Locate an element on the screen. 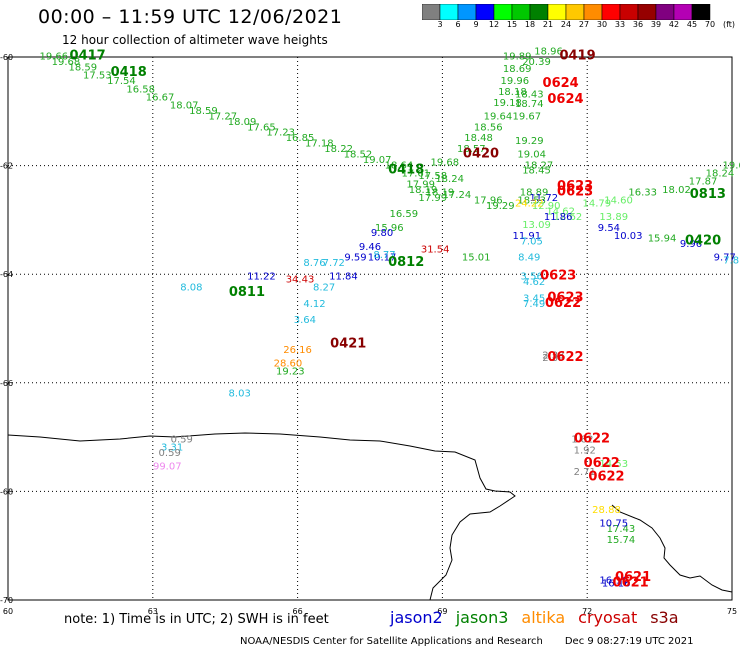 This screenshot has width=740, height=650. color-scale-tick: 33 is located at coordinates (620, 24).